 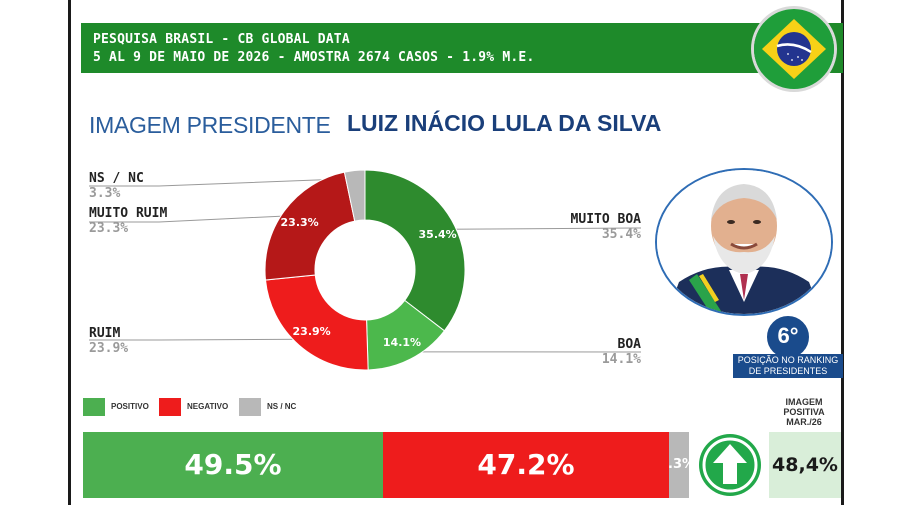 I want to click on bar-segment-ns: 3.3%, so click(x=679, y=465).